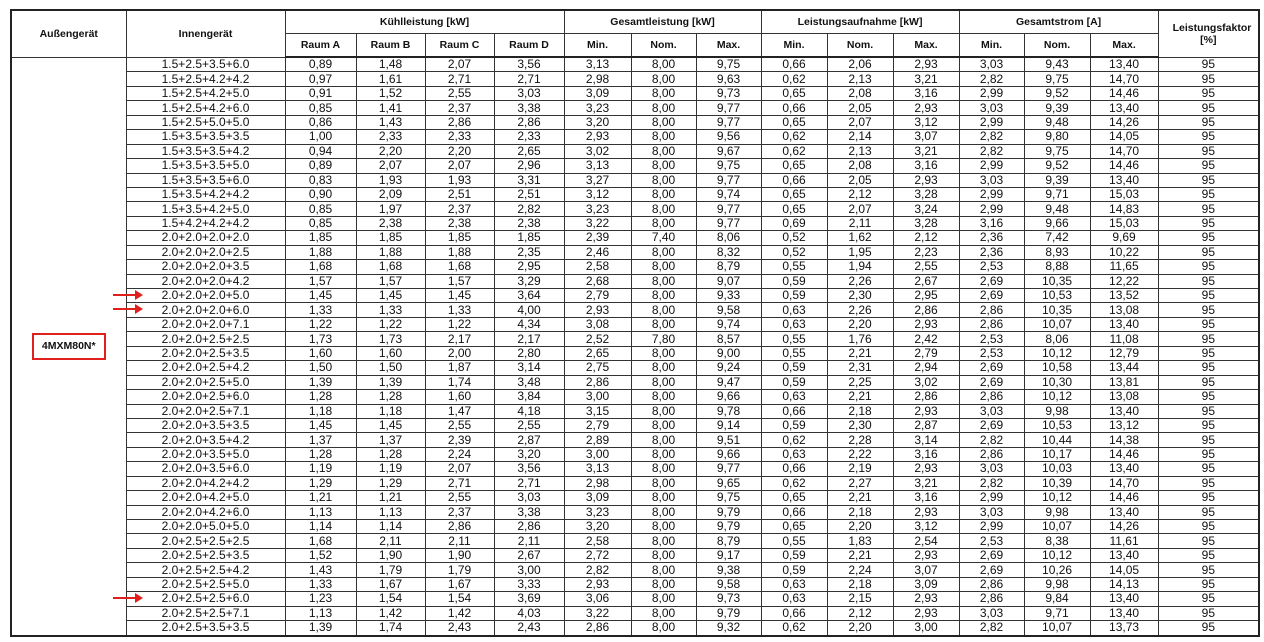 The width and height of the screenshot is (1264, 642). Describe the element at coordinates (205, 266) in the screenshot. I see `indoor-combination: 2.0+2.0+2.0+3.5` at that location.